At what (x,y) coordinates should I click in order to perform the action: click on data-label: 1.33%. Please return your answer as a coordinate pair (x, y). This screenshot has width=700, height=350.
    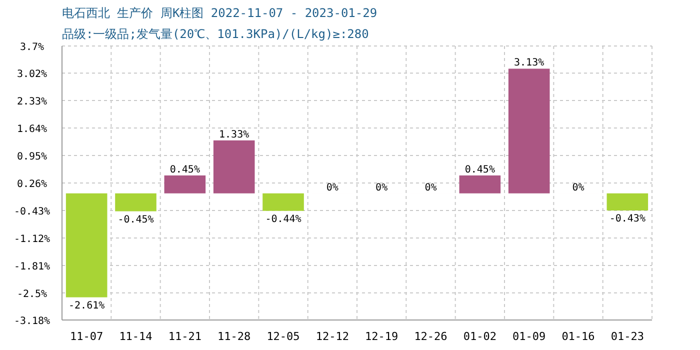
    Looking at the image, I should click on (234, 134).